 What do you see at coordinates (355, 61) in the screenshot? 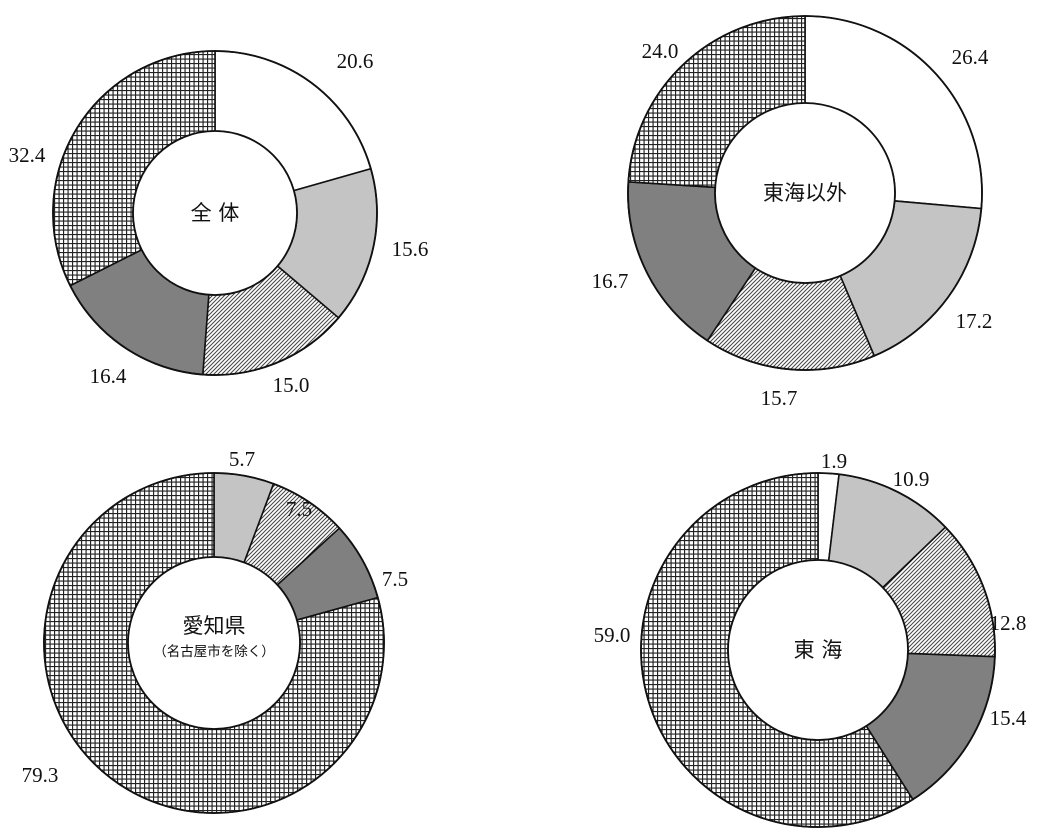
I see `donut-1-value-label-white: 20.6` at bounding box center [355, 61].